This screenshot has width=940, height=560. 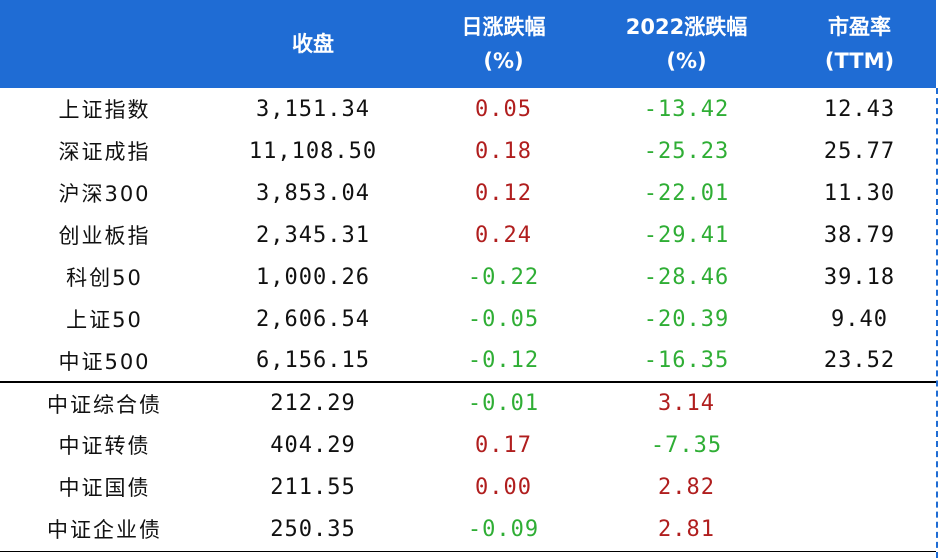 I want to click on table-row: 中证综合债 212.29 -0.01 3.14, so click(x=468, y=402).